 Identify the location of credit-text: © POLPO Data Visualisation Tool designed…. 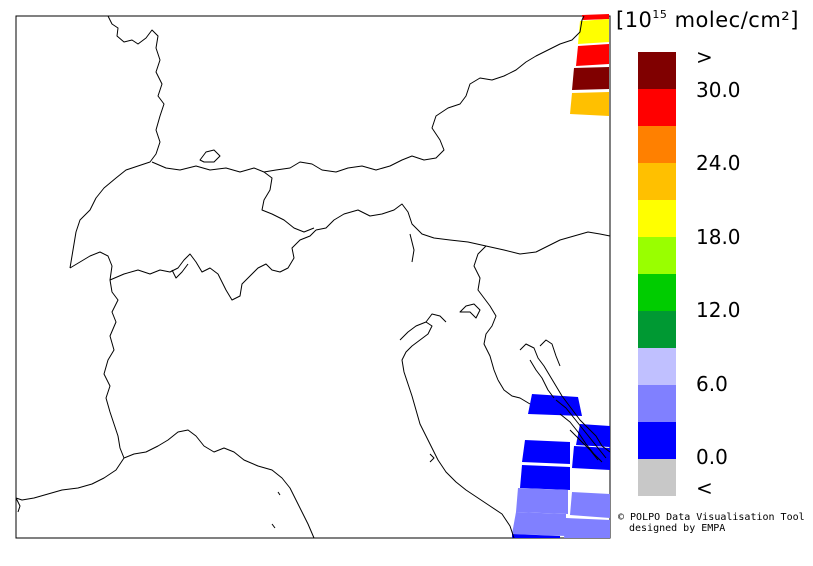
(711, 523).